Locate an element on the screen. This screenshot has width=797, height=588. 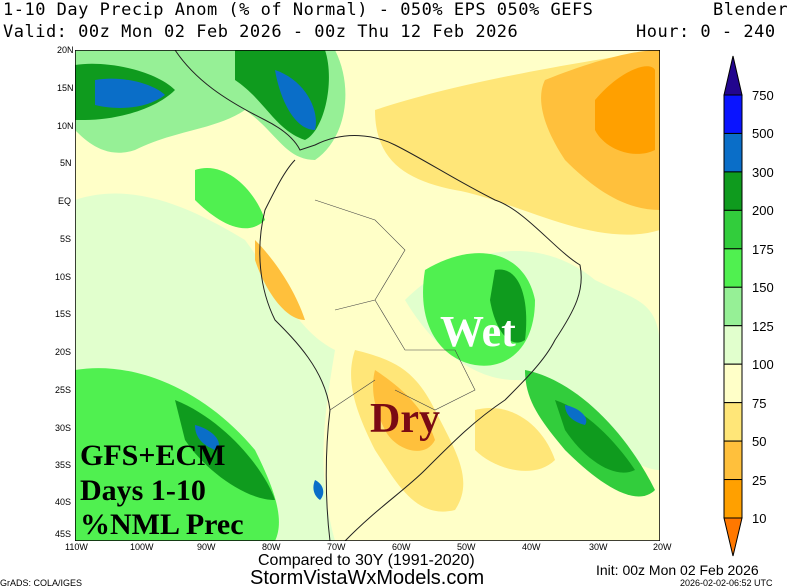
colorbar-label: 300 is located at coordinates (763, 172).